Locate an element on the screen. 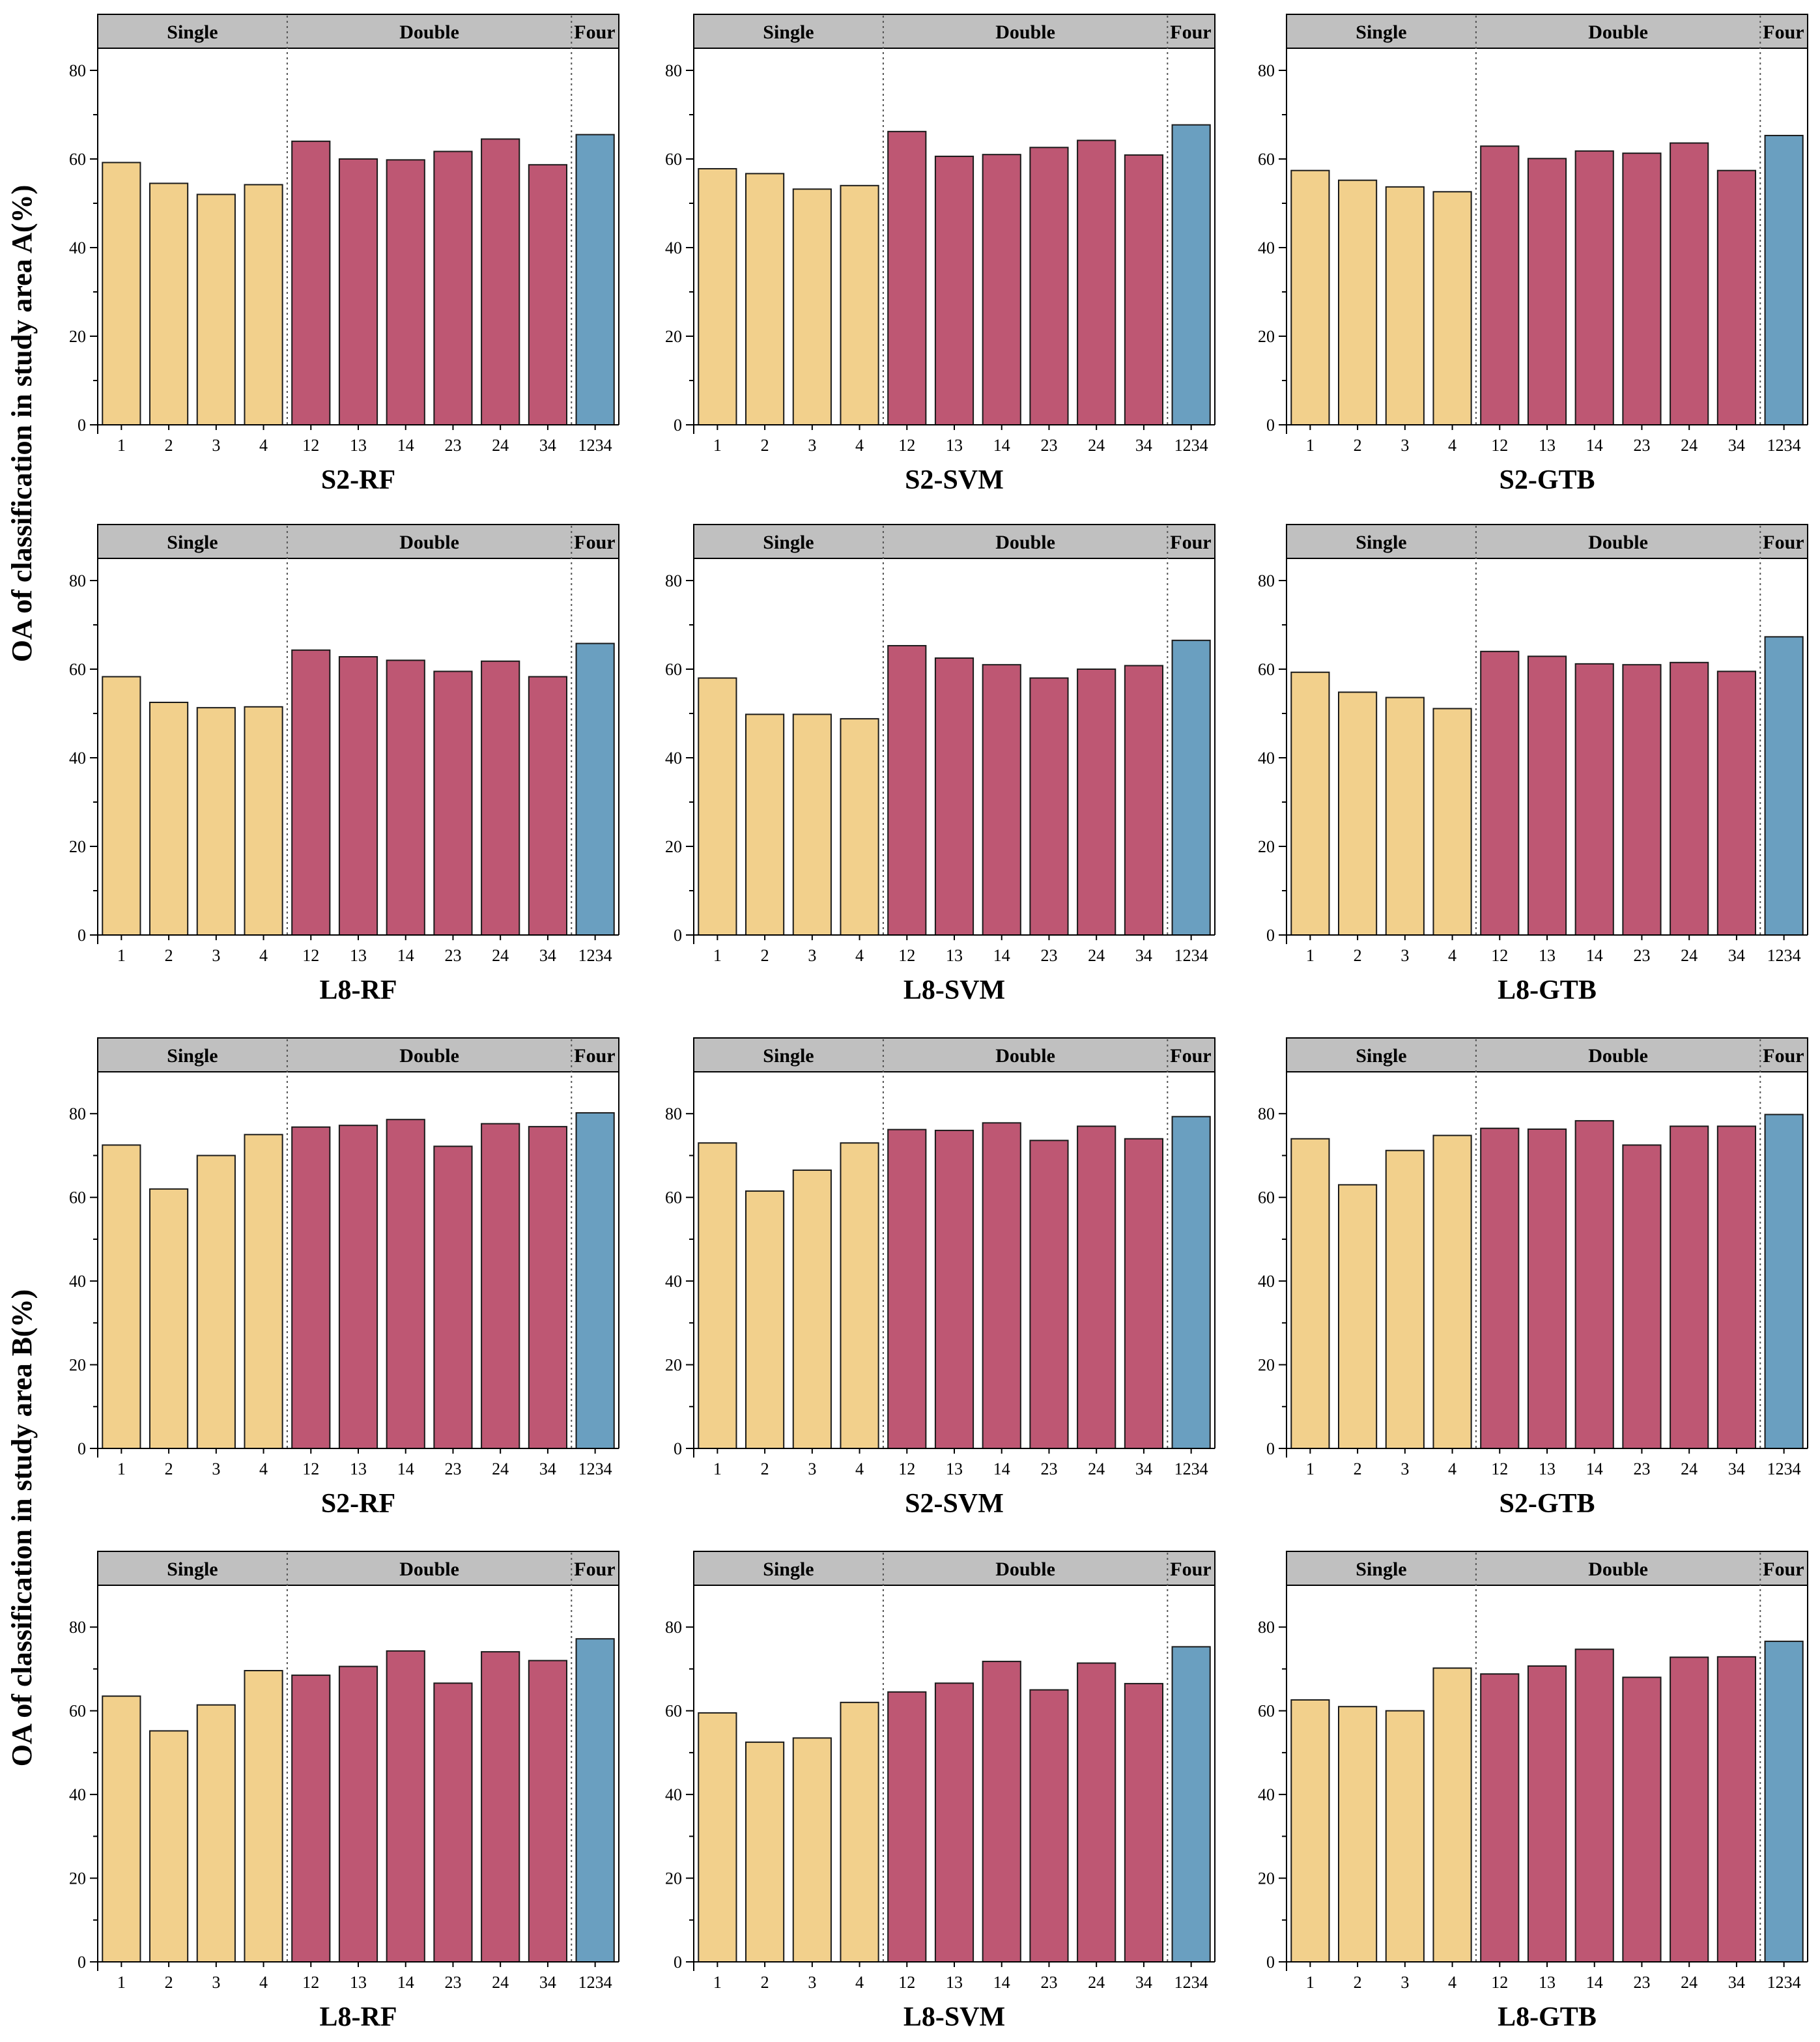 This screenshot has width=1820, height=2042. panel-title: S2-GTB is located at coordinates (1547, 480).